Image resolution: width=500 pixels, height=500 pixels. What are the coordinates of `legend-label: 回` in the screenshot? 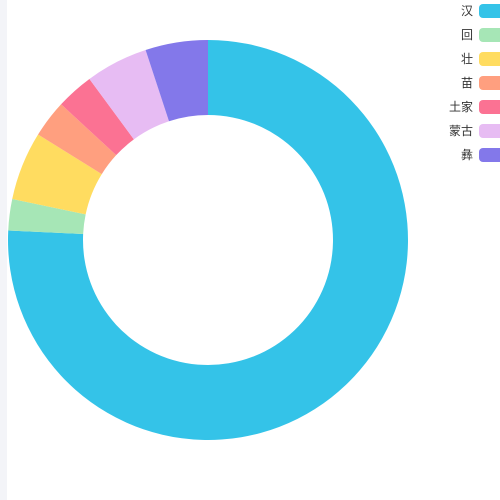 It's located at (467, 35).